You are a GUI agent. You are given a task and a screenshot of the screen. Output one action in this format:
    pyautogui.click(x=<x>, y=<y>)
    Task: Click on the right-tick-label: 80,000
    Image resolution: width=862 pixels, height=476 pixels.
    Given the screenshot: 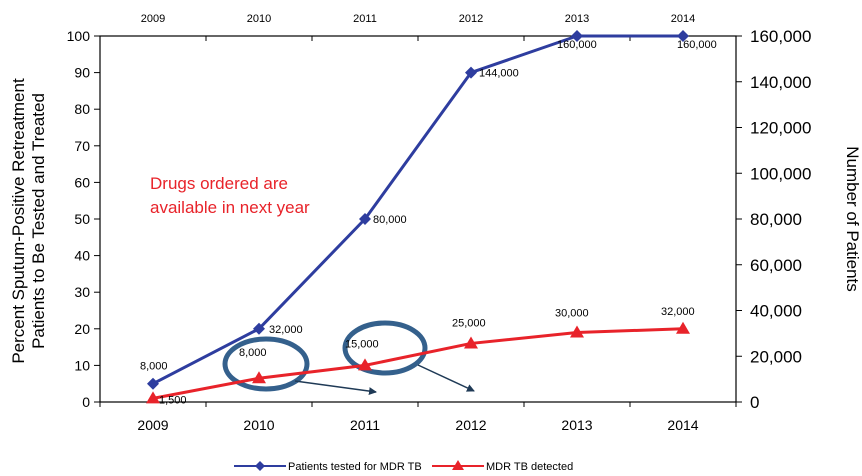 What is the action you would take?
    pyautogui.click(x=776, y=219)
    